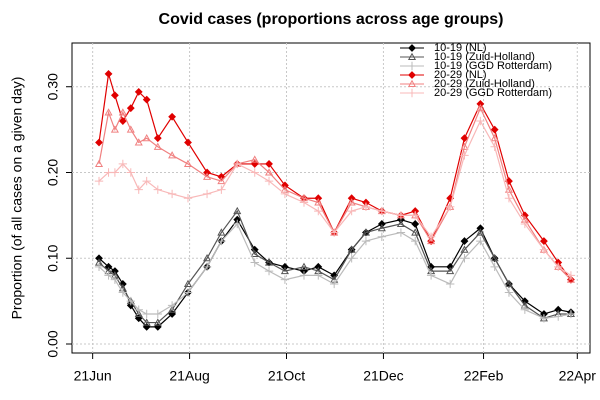 The image size is (600, 400). I want to click on legend-label: 20-29 (Zuid-Holland), so click(484, 84).